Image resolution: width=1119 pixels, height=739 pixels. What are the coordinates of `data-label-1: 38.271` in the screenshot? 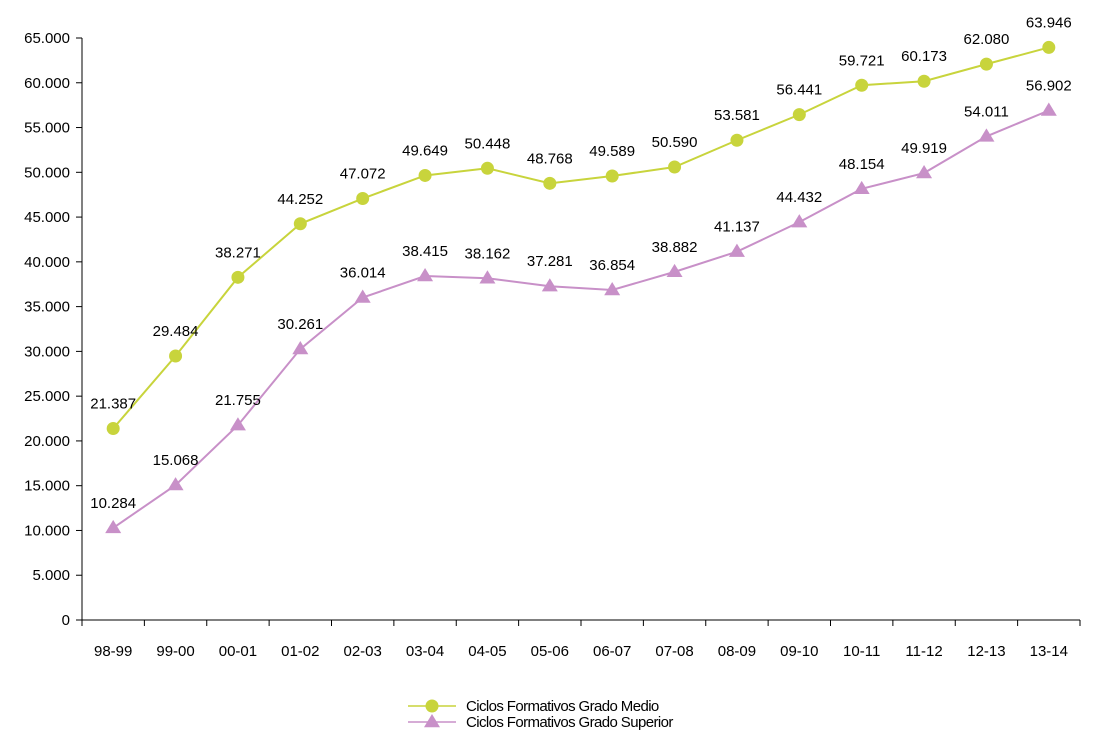 It's located at (238, 252).